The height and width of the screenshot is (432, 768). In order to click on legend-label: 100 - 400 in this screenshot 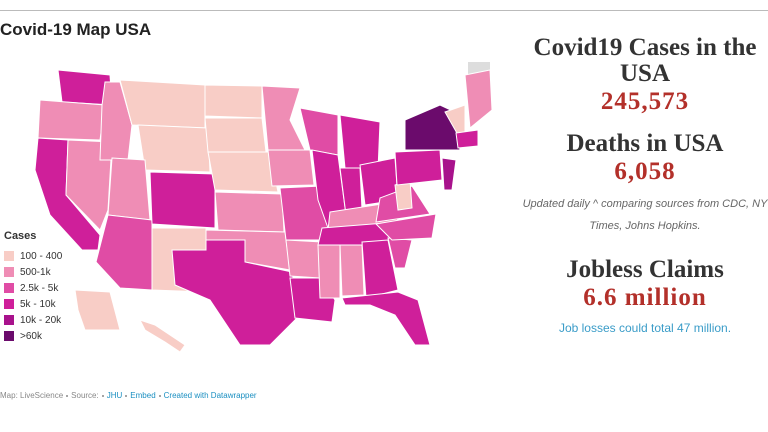, I will do `click(41, 256)`.